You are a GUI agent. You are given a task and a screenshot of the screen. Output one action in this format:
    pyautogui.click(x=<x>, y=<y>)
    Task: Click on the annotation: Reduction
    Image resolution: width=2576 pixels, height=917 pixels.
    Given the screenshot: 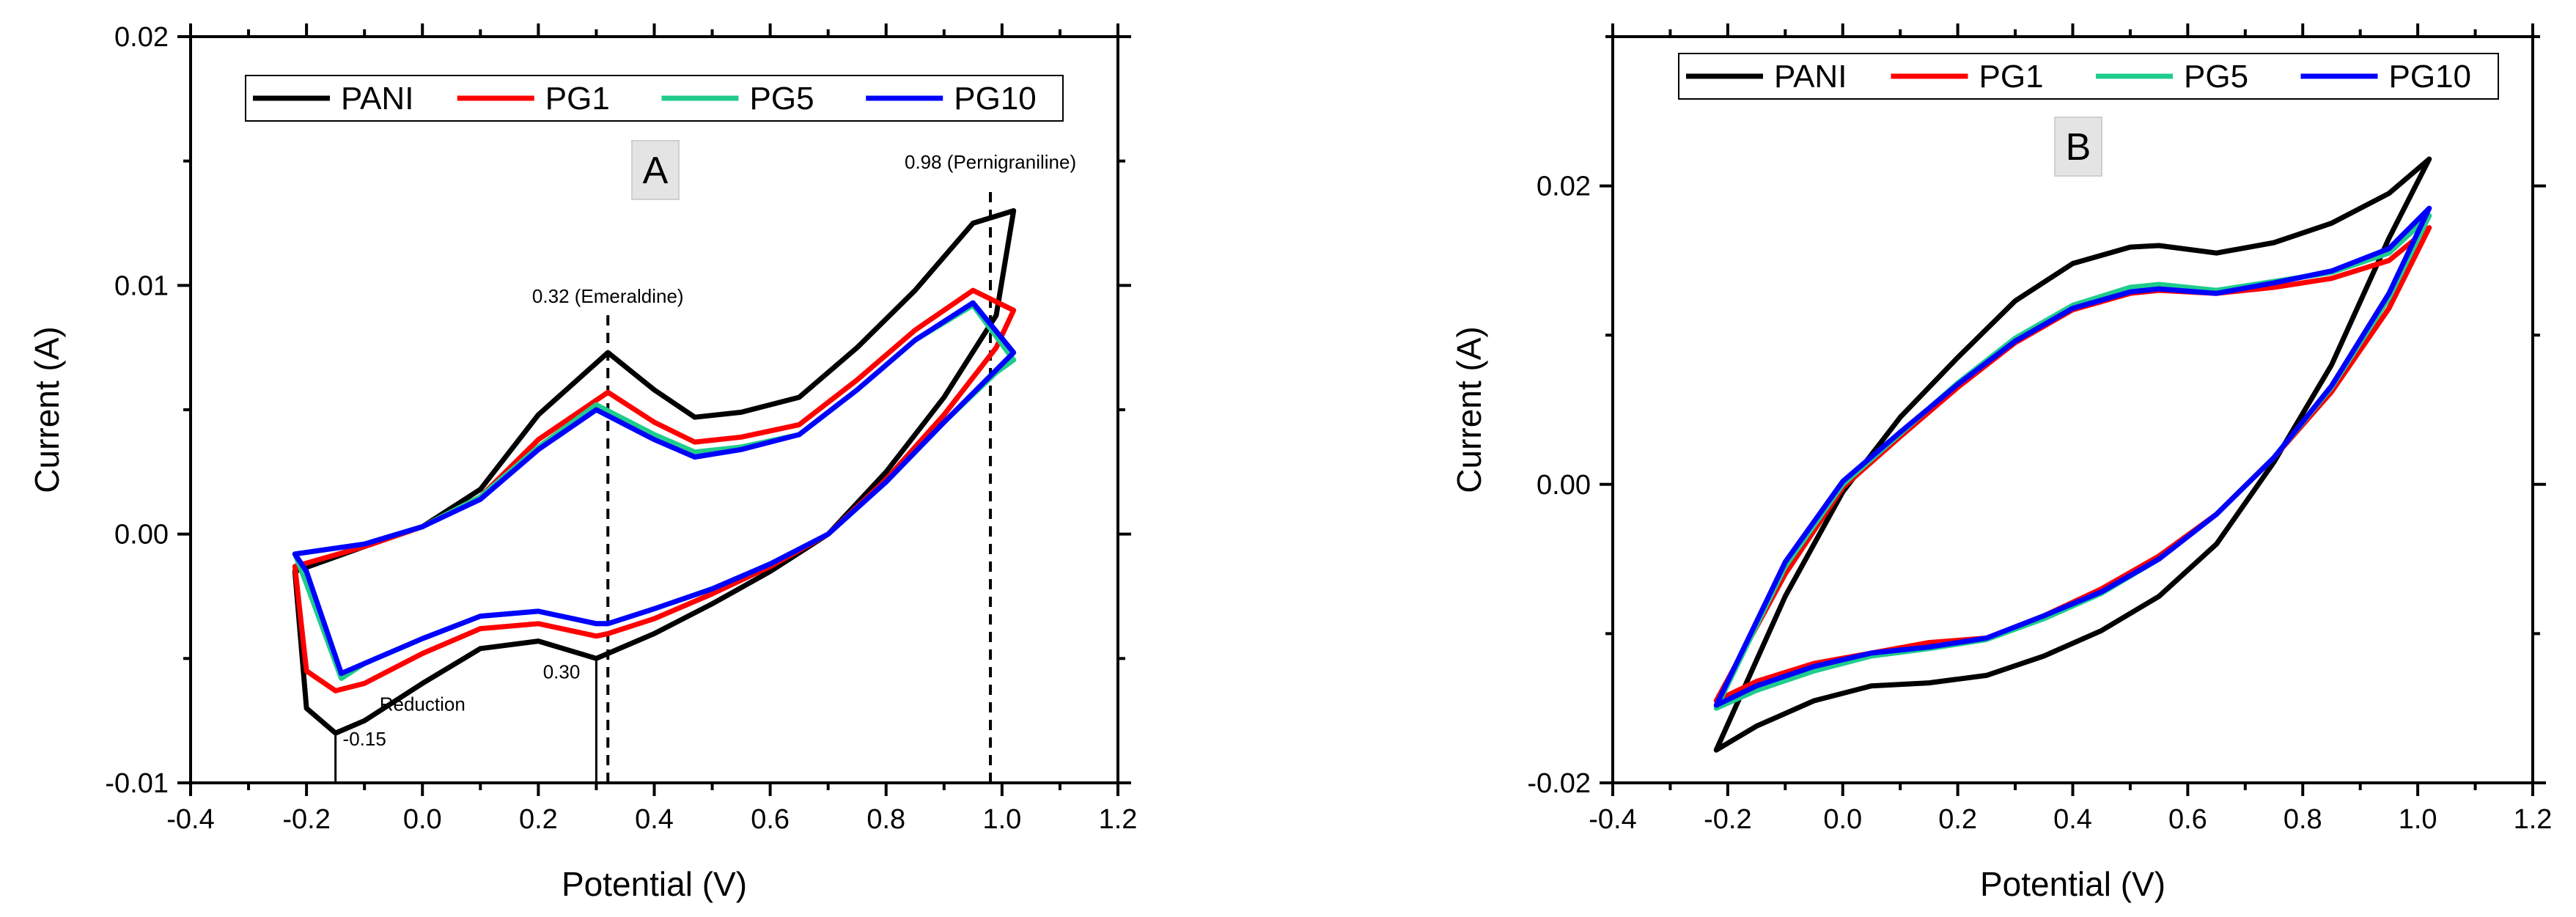 What is the action you would take?
    pyautogui.click(x=422, y=704)
    